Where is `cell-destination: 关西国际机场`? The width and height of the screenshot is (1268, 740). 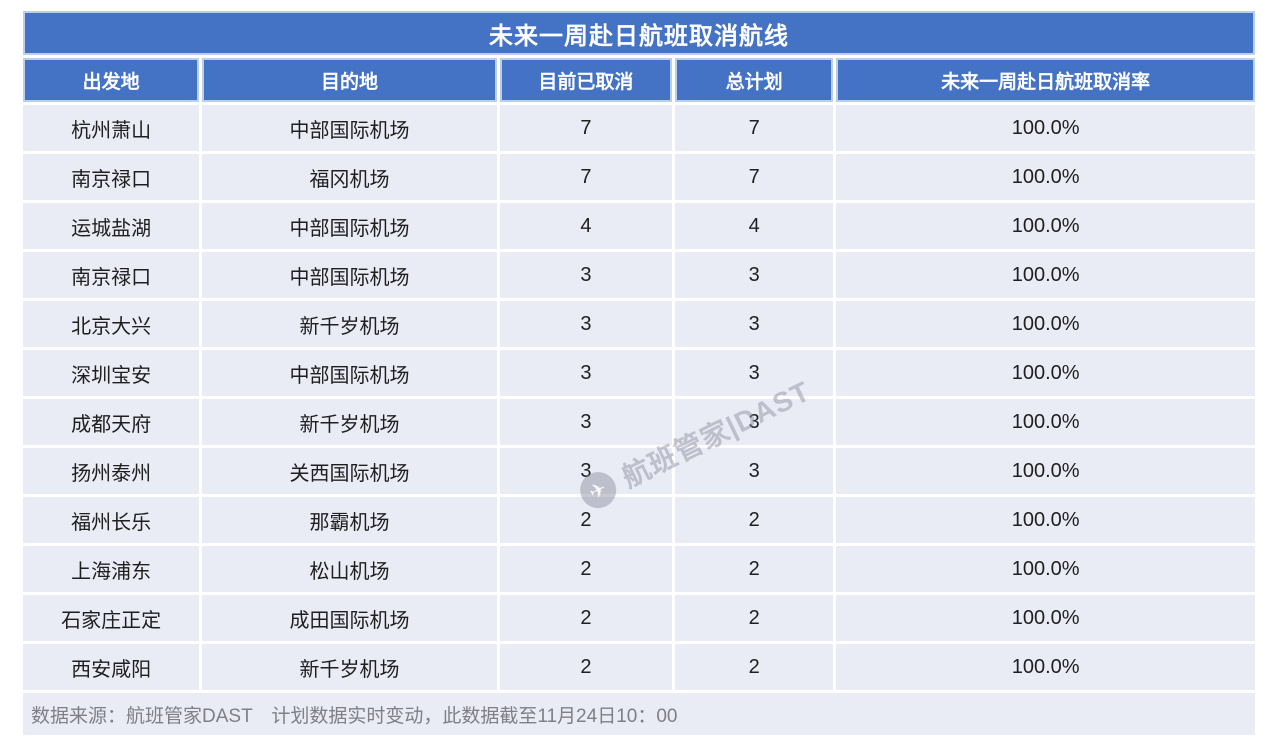 cell-destination: 关西国际机场 is located at coordinates (349, 471).